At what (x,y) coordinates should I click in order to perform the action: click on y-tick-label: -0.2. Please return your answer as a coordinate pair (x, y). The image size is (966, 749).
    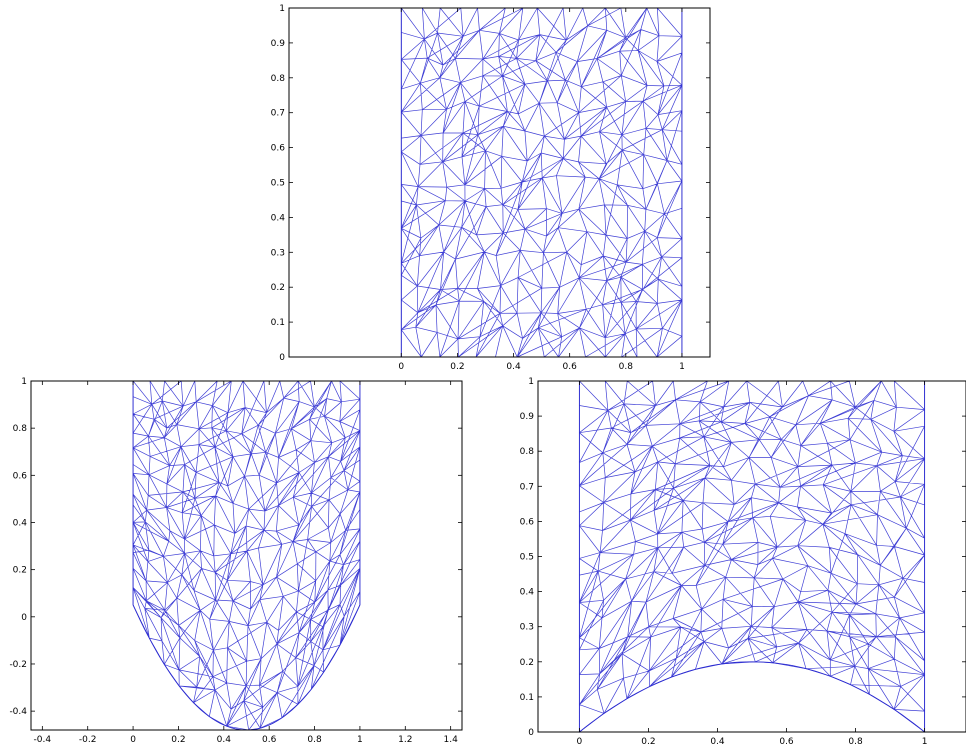
    Looking at the image, I should click on (18, 665).